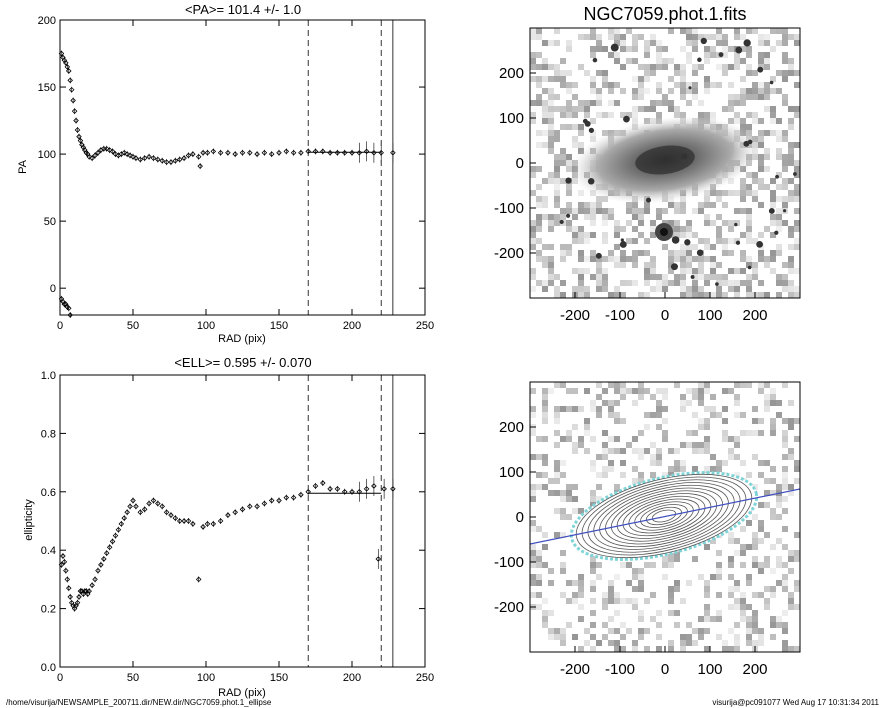 This screenshot has width=885, height=708. I want to click on isophote-contour, so click(664, 516).